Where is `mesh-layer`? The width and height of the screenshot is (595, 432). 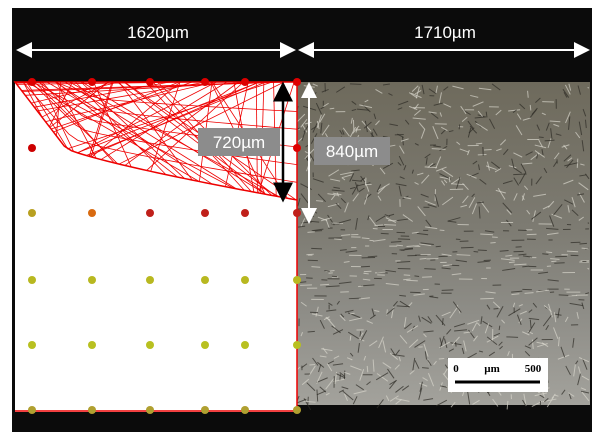
mesh-layer is located at coordinates (160, 132).